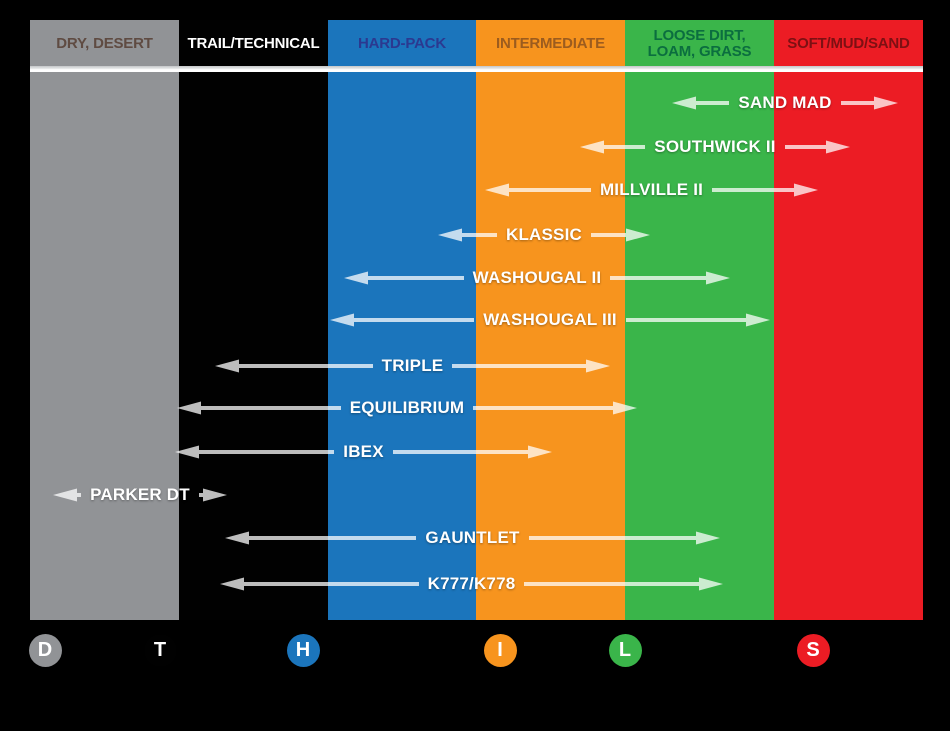 This screenshot has width=950, height=731. I want to click on tire-range-row: TRIPLE, so click(412, 366).